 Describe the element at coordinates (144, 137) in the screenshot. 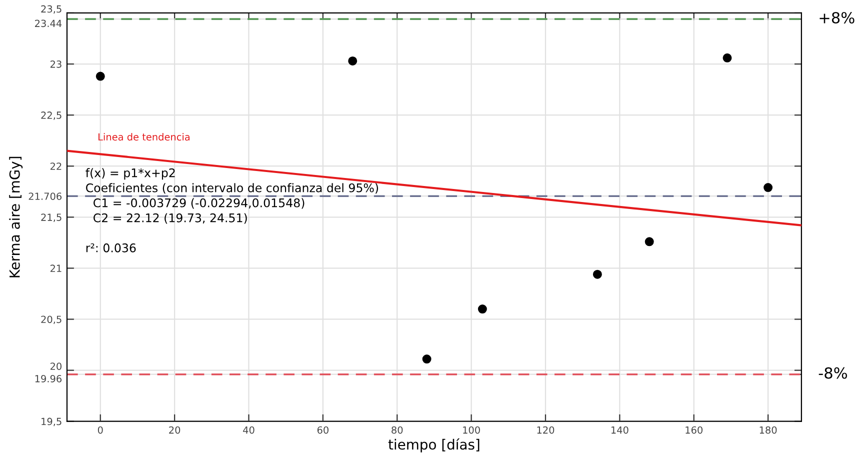

I see `series-label: Linea de tendencia` at that location.